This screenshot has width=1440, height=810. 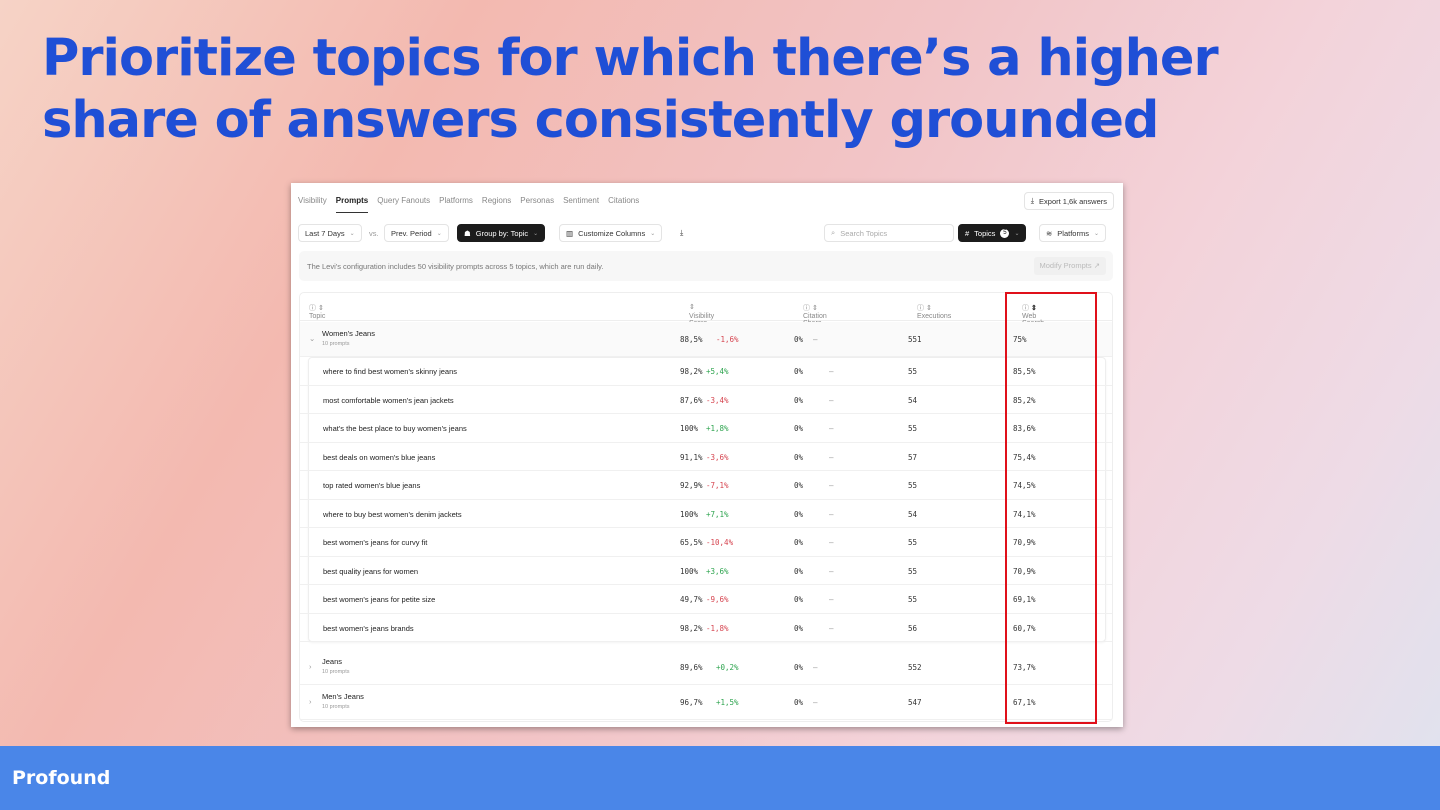 I want to click on export-label: Export 1,6k answers, so click(x=1073, y=201).